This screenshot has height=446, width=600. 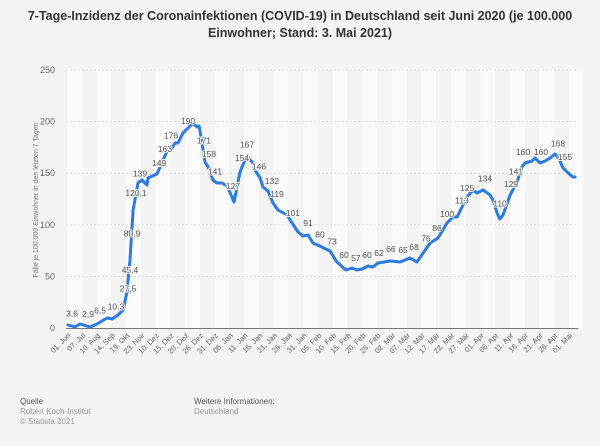 What do you see at coordinates (47, 173) in the screenshot?
I see `y-tick-label: 150` at bounding box center [47, 173].